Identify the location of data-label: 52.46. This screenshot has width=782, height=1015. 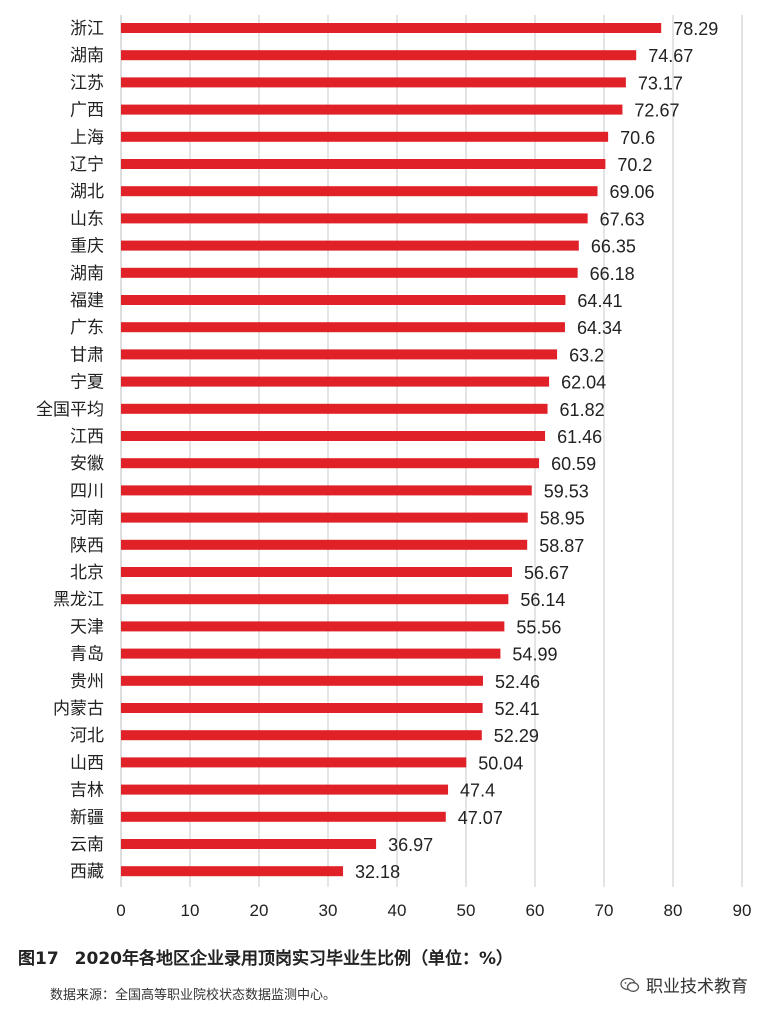
(517, 682).